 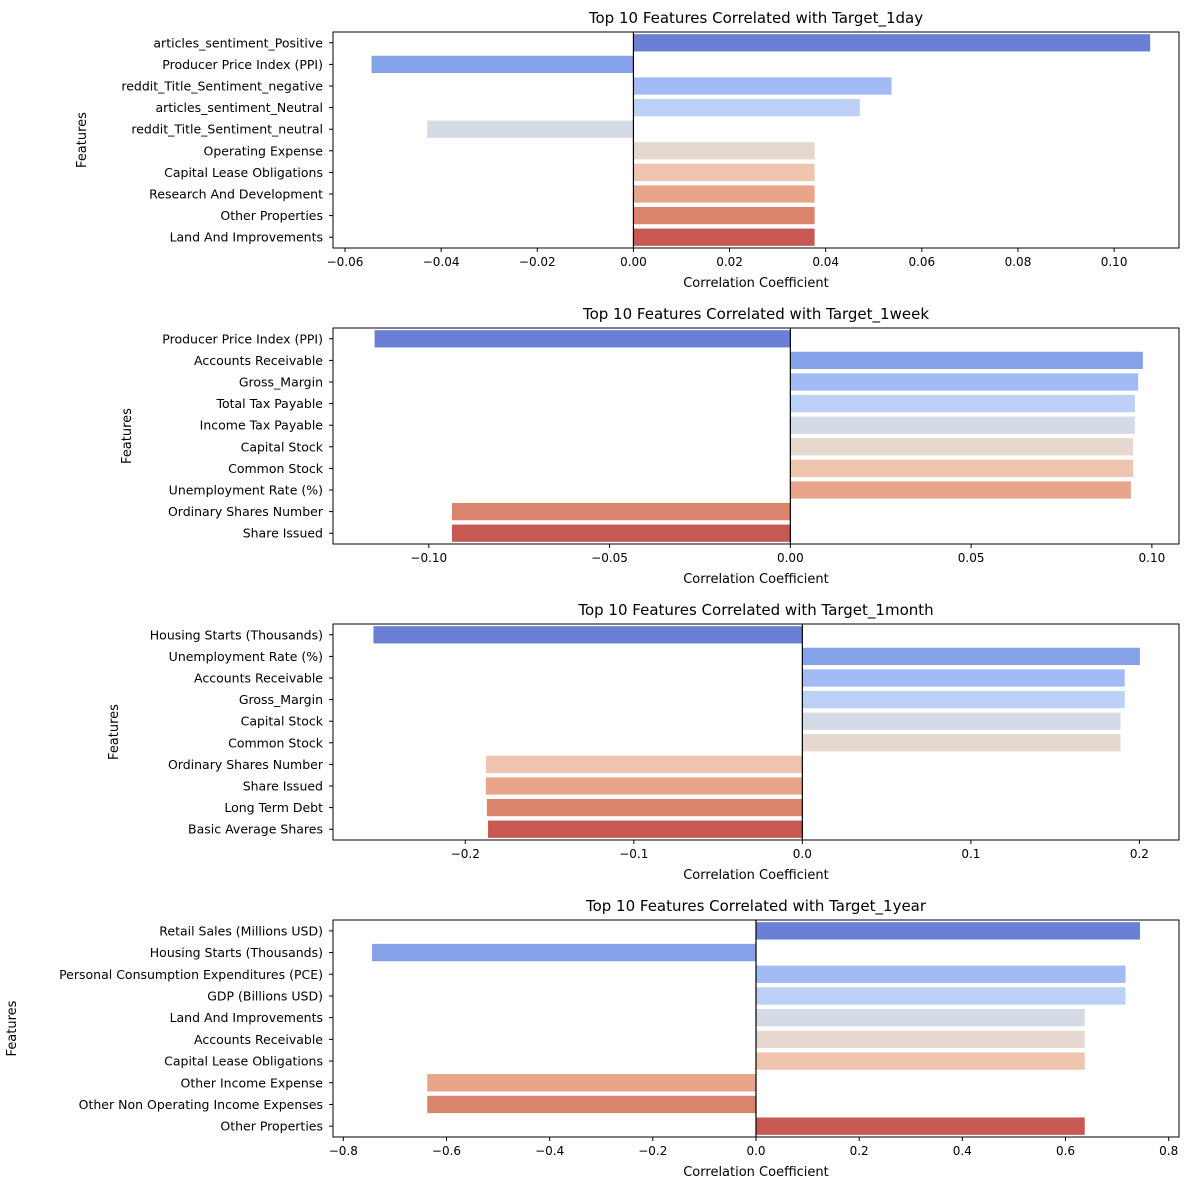 I want to click on x-tick-label: 0.06, so click(x=921, y=262).